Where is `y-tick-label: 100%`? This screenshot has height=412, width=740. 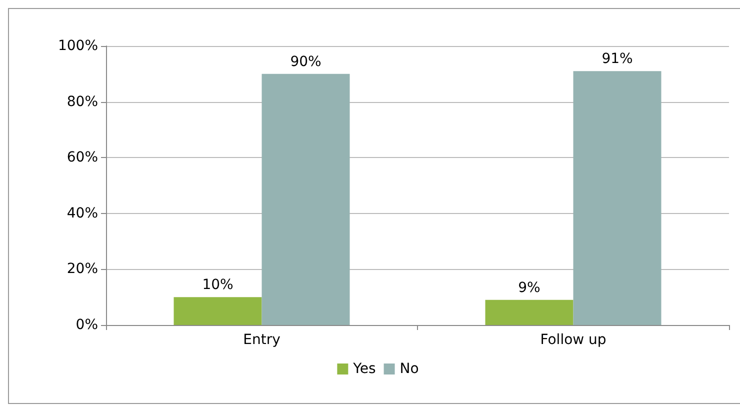 y-tick-label: 100% is located at coordinates (78, 46).